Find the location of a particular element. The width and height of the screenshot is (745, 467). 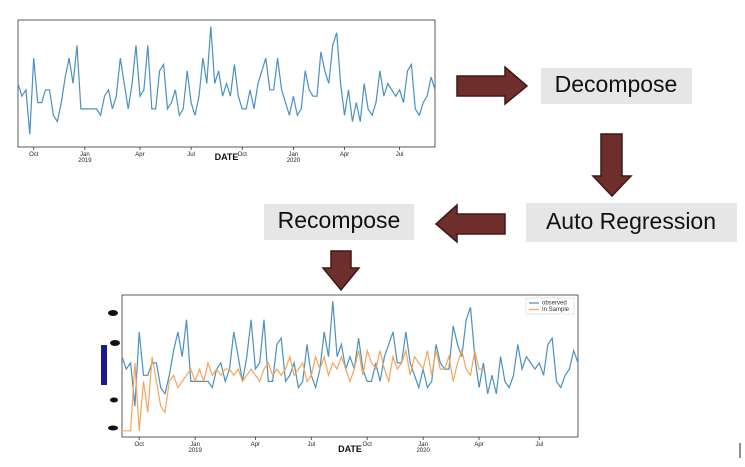

node-label: Recompose is located at coordinates (339, 220).